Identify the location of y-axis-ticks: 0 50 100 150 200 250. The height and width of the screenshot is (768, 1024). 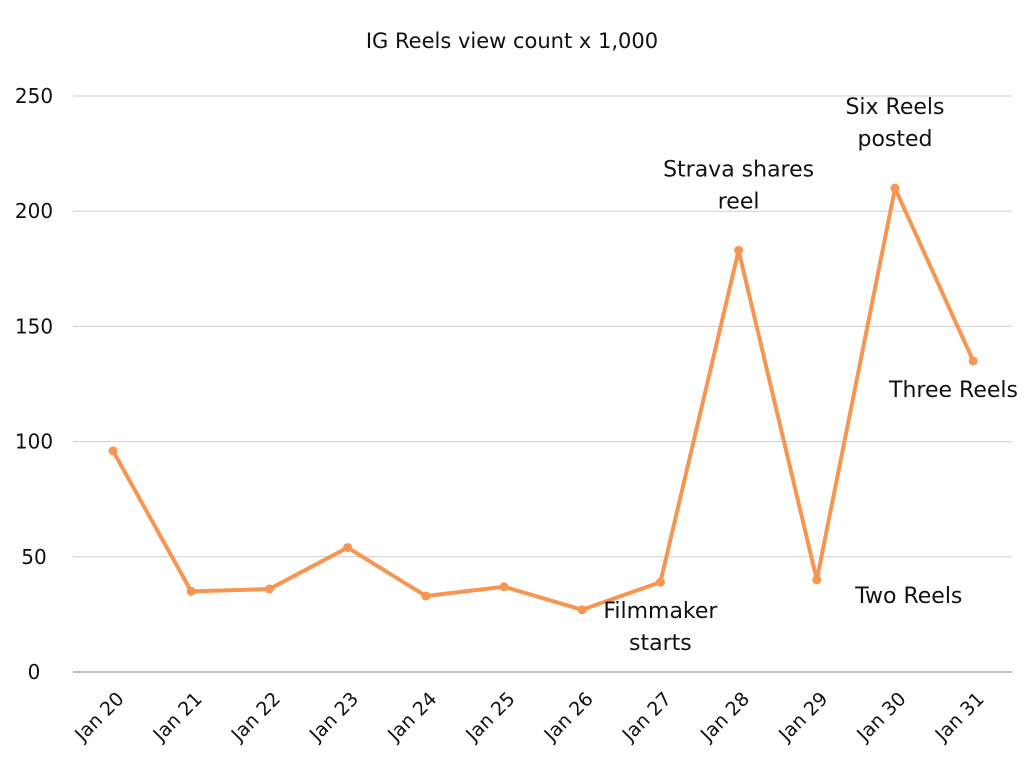
(34, 384).